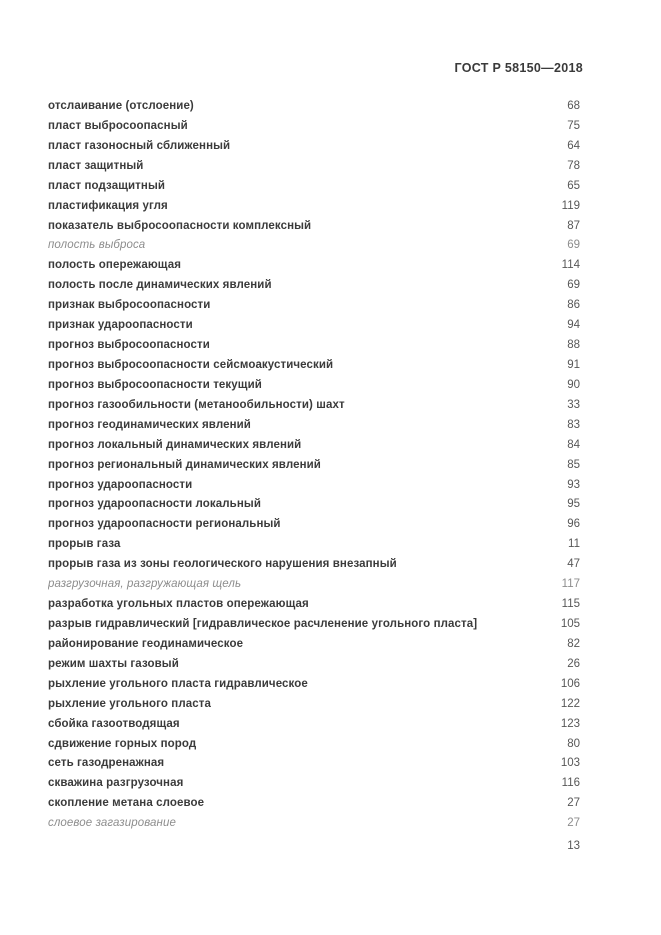 The height and width of the screenshot is (935, 661). I want to click on page-number: 93, so click(573, 484).